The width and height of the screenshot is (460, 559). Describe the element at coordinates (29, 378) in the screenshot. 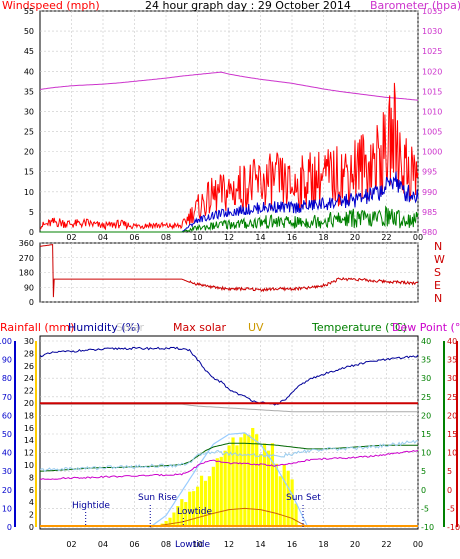

I see `rain-y-tick: 24` at that location.